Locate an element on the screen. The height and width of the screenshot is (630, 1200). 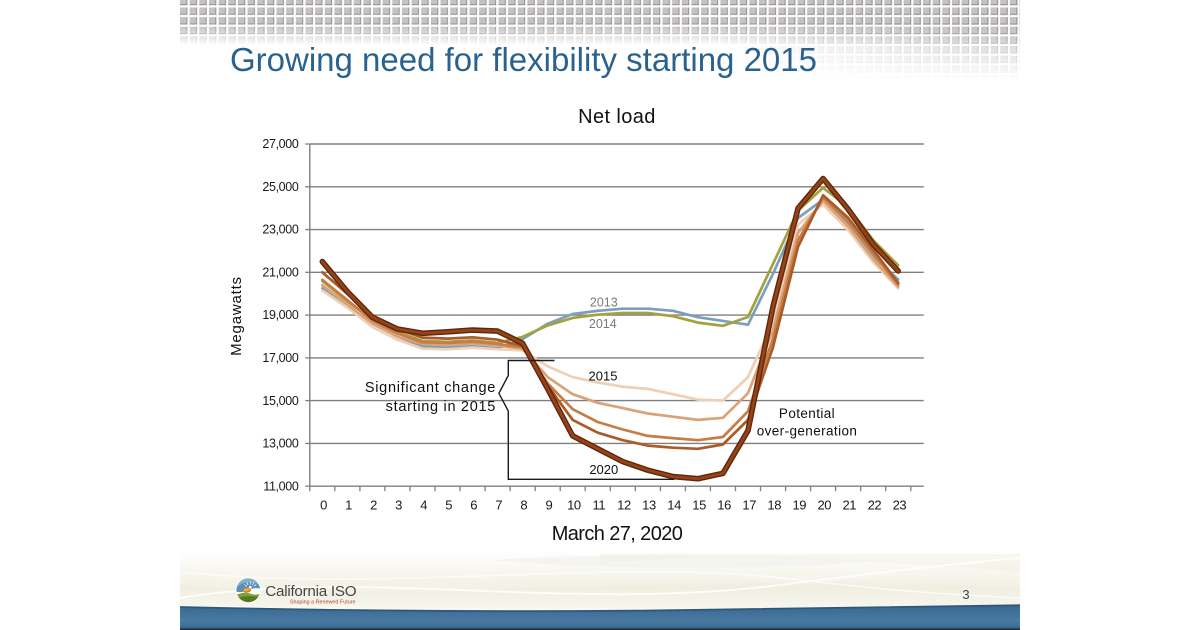
svg-text: 15 is located at coordinates (699, 505).